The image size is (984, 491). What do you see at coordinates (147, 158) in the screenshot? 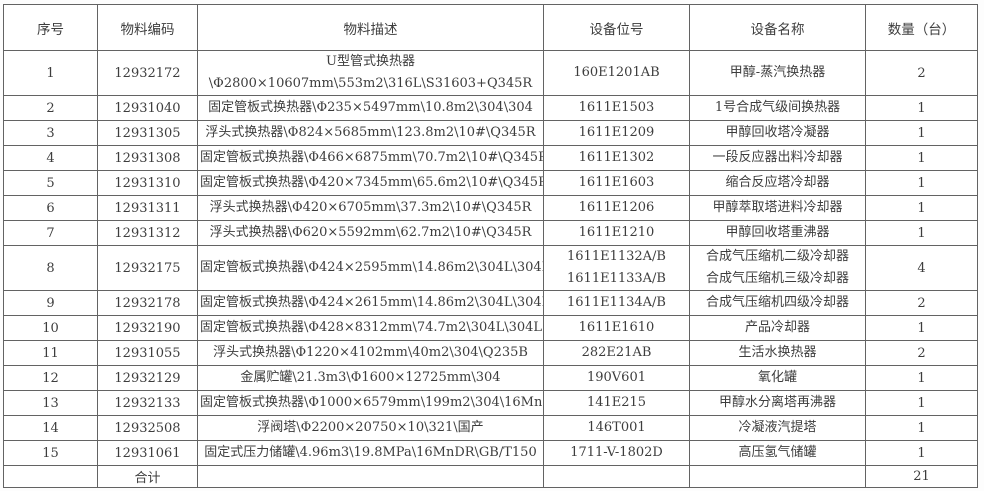
I see `cell-material-code: 12931308` at bounding box center [147, 158].